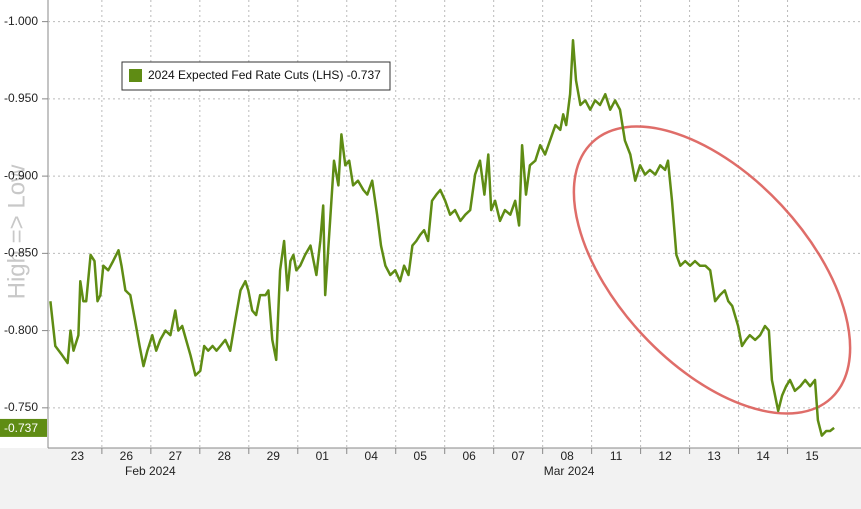 The image size is (861, 509). I want to click on y-tick-label: -0.900, so click(21, 175).